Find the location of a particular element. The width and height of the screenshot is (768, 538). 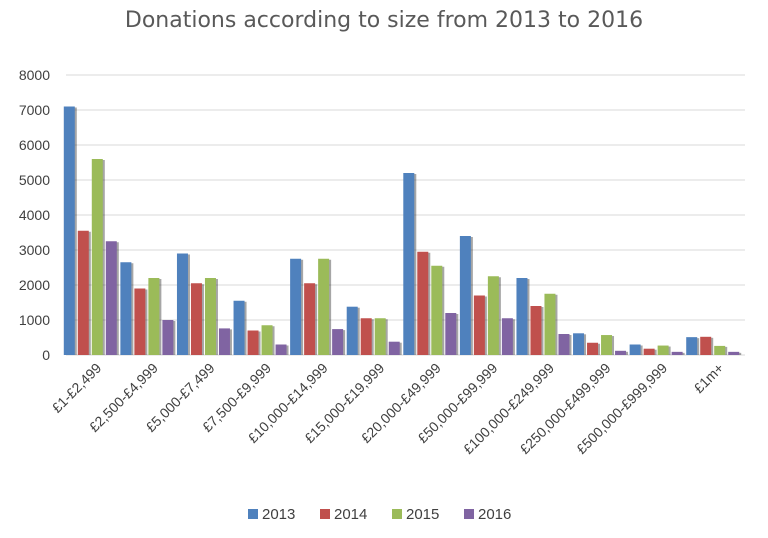

legend-label: 2015 is located at coordinates (422, 514).